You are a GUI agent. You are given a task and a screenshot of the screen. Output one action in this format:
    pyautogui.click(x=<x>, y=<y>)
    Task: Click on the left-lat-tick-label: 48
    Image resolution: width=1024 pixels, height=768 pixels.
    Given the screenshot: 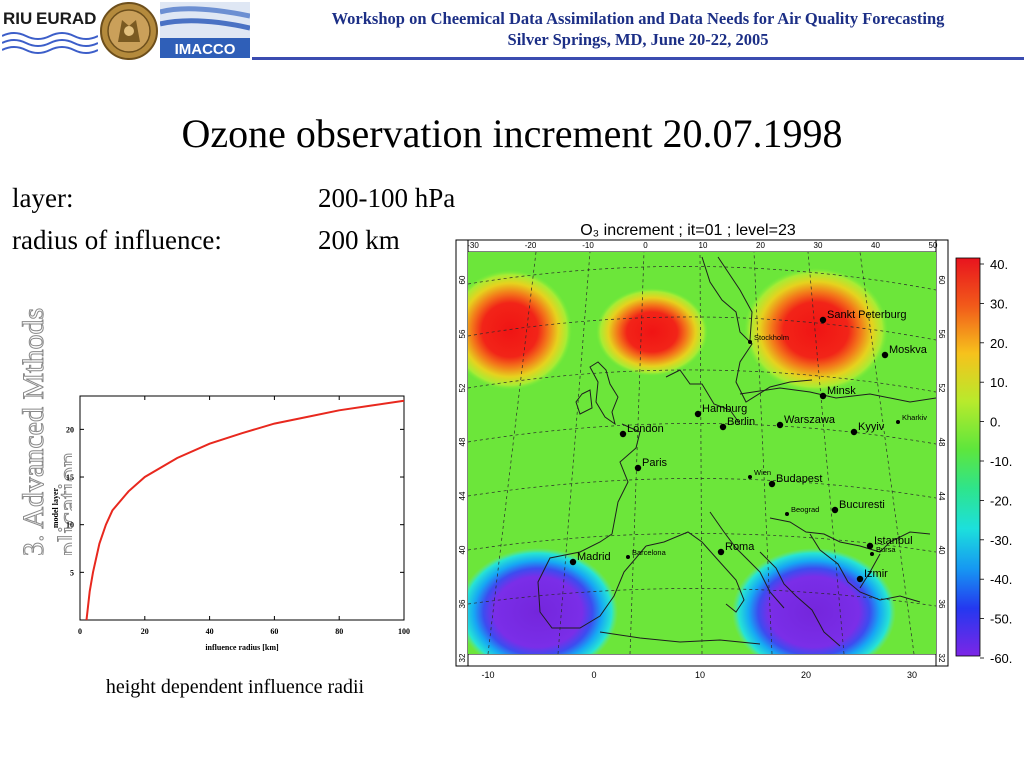 What is the action you would take?
    pyautogui.click(x=462, y=441)
    